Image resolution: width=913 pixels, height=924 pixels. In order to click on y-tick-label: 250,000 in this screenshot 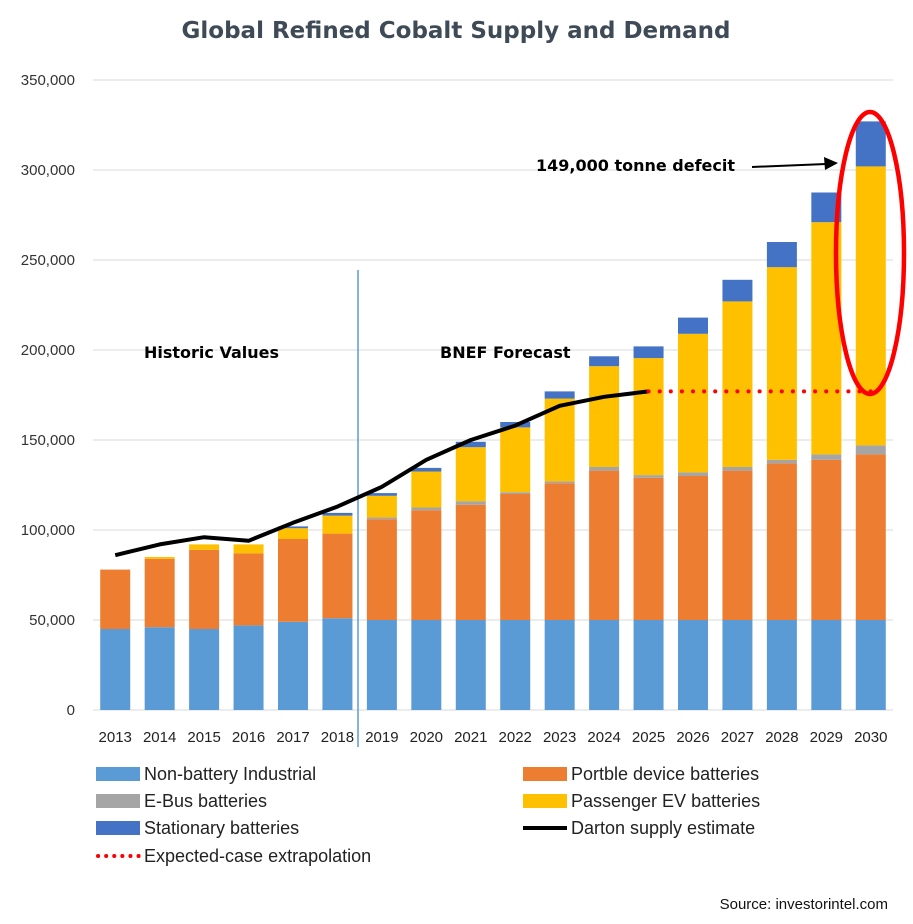, I will do `click(48, 260)`.